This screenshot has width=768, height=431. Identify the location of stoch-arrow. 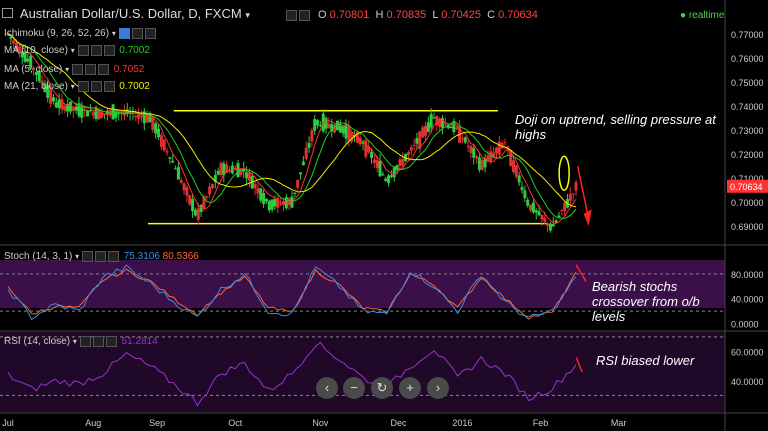
(581, 273).